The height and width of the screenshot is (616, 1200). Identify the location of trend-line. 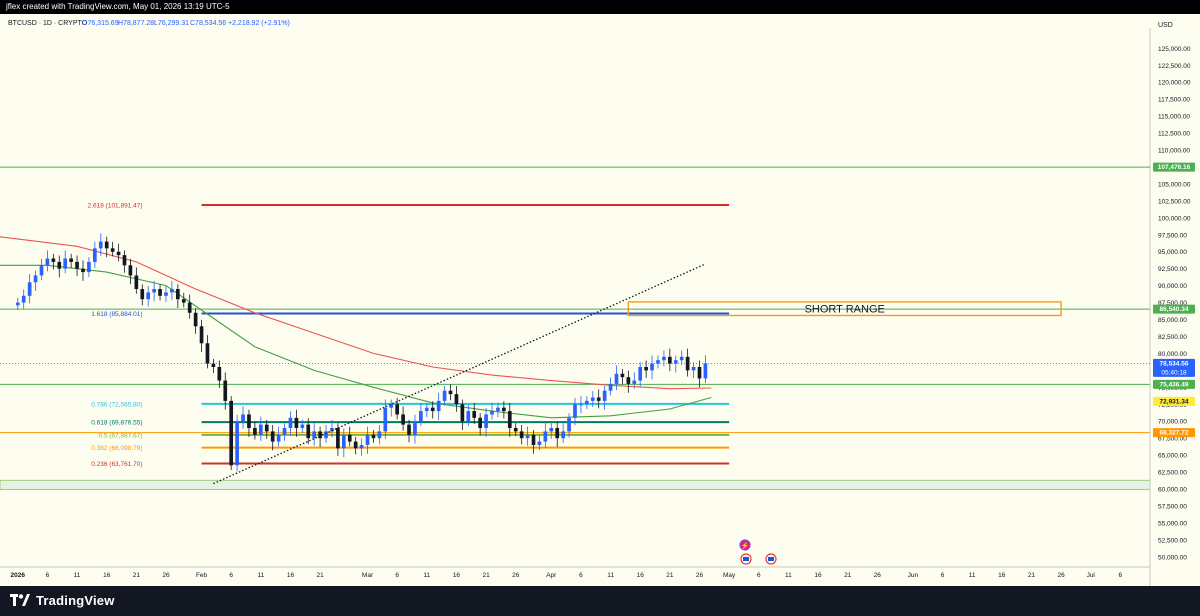
(459, 374).